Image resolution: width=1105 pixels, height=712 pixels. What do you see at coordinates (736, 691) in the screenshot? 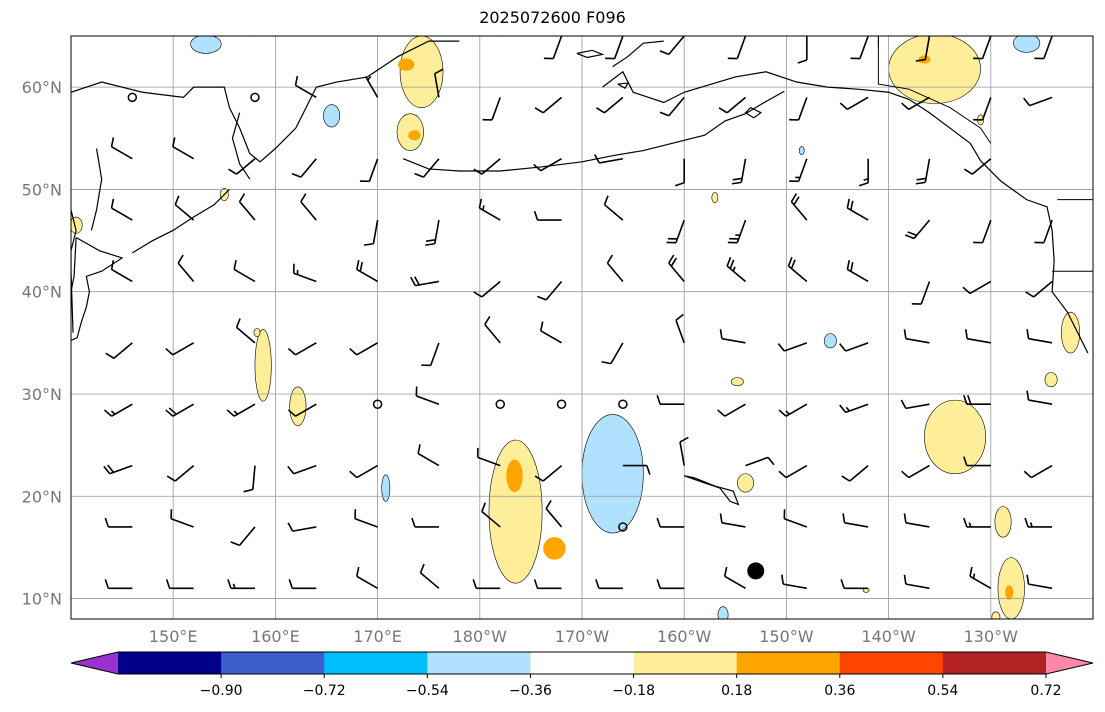
I see `colorbar-tick-label: 0.18` at bounding box center [736, 691].